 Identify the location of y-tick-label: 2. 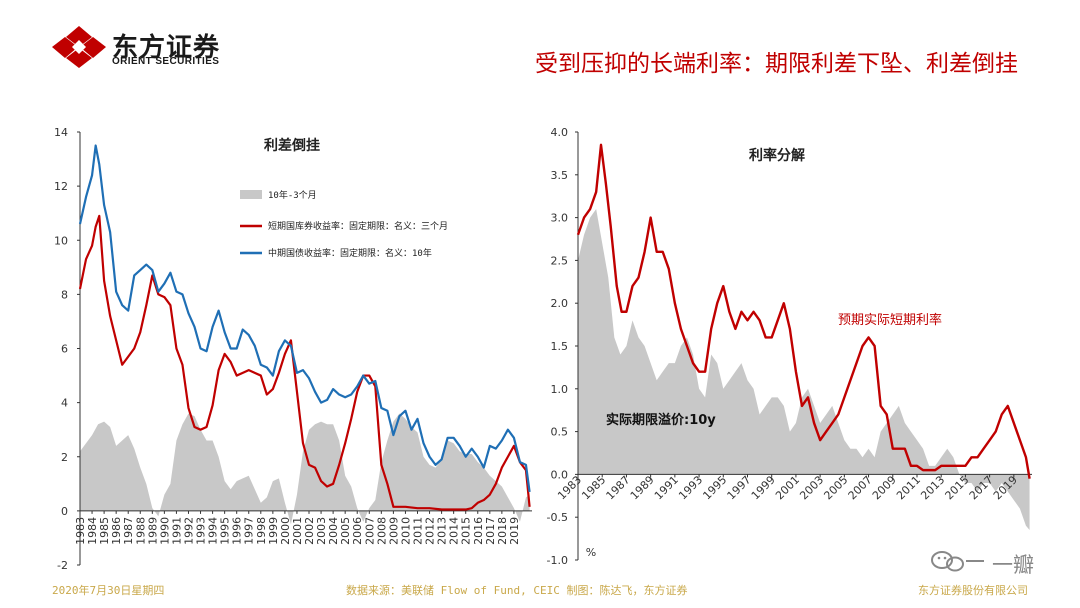
(64, 457).